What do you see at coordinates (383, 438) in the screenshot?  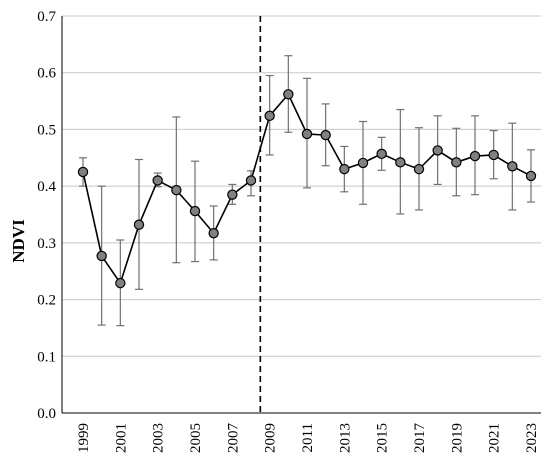 I see `x-tick-label: 2015` at bounding box center [383, 438].